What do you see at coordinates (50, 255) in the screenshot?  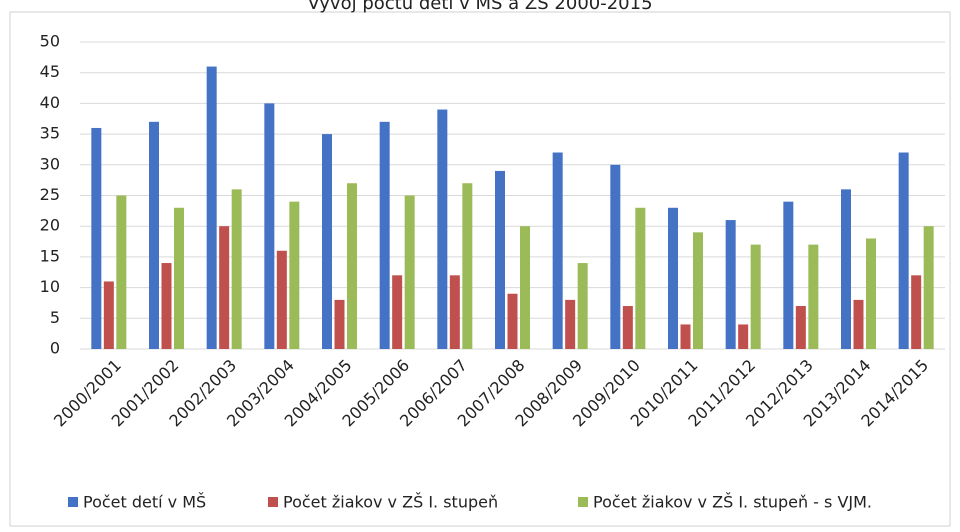 I see `y-tick-label: 15` at bounding box center [50, 255].